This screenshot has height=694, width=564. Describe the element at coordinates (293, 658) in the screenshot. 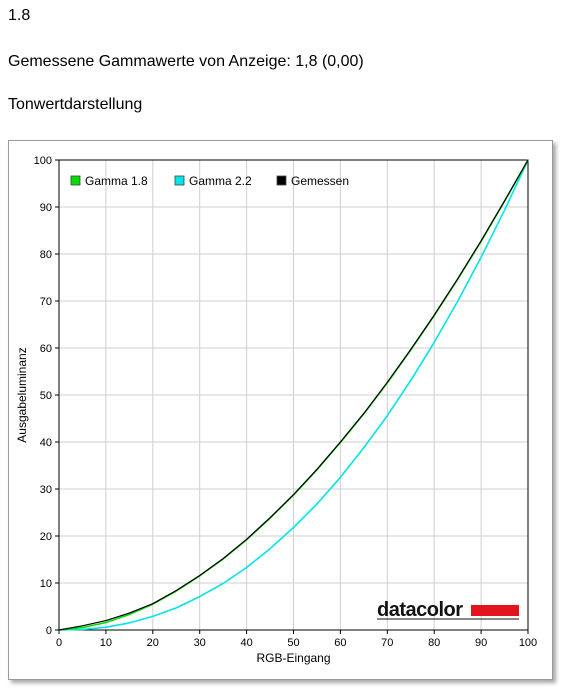

I see `x-axis-title: RGB-Eingang` at that location.